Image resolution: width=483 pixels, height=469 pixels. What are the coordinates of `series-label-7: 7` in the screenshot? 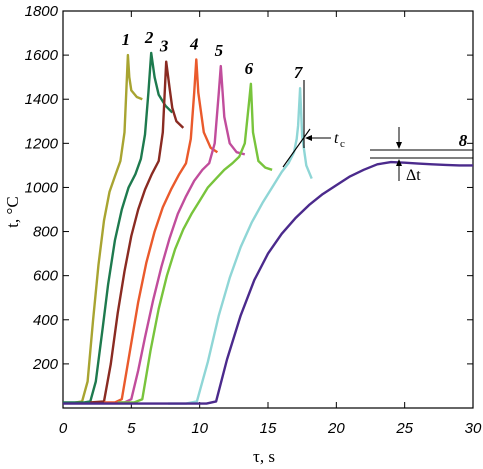 It's located at (299, 72).